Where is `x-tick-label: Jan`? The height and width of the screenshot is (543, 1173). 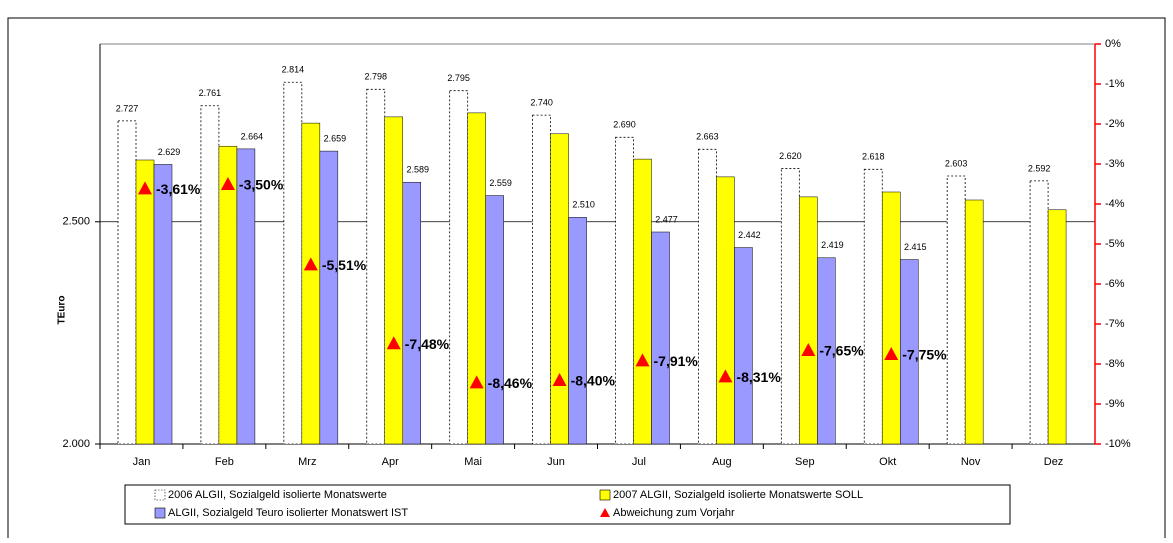 x-tick-label: Jan is located at coordinates (142, 462).